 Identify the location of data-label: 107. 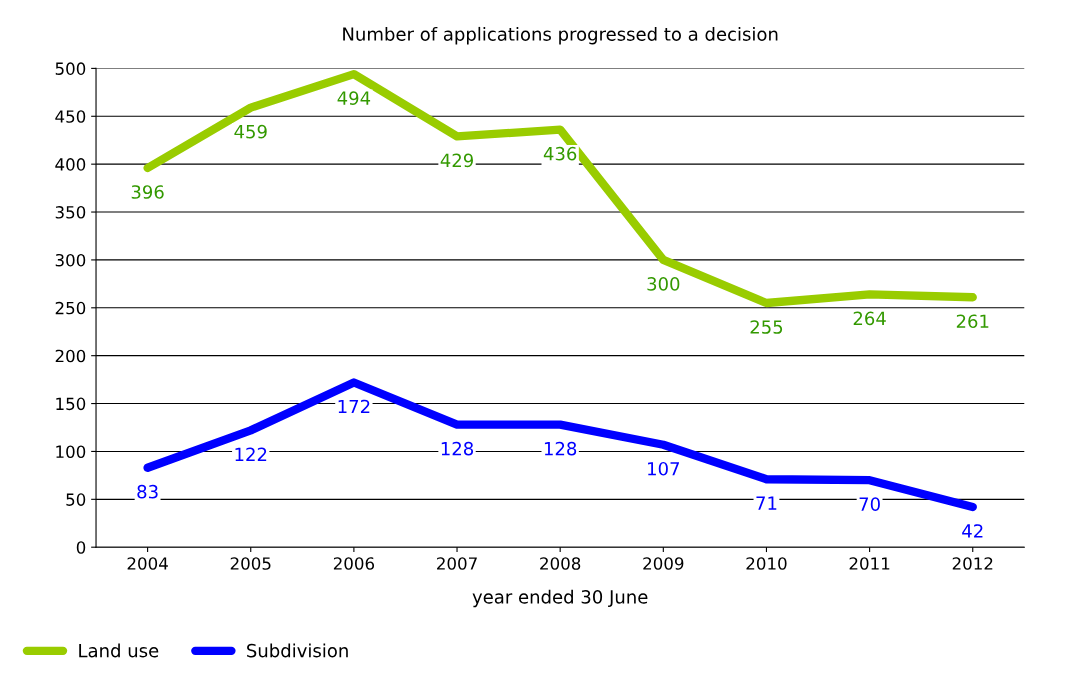
(664, 468).